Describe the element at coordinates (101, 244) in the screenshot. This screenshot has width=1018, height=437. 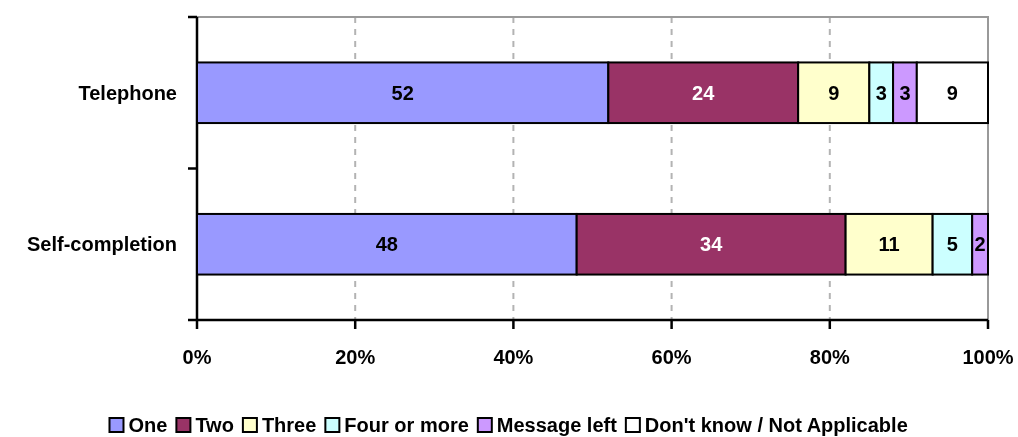
I see `y-tick-label: Self-completion` at that location.